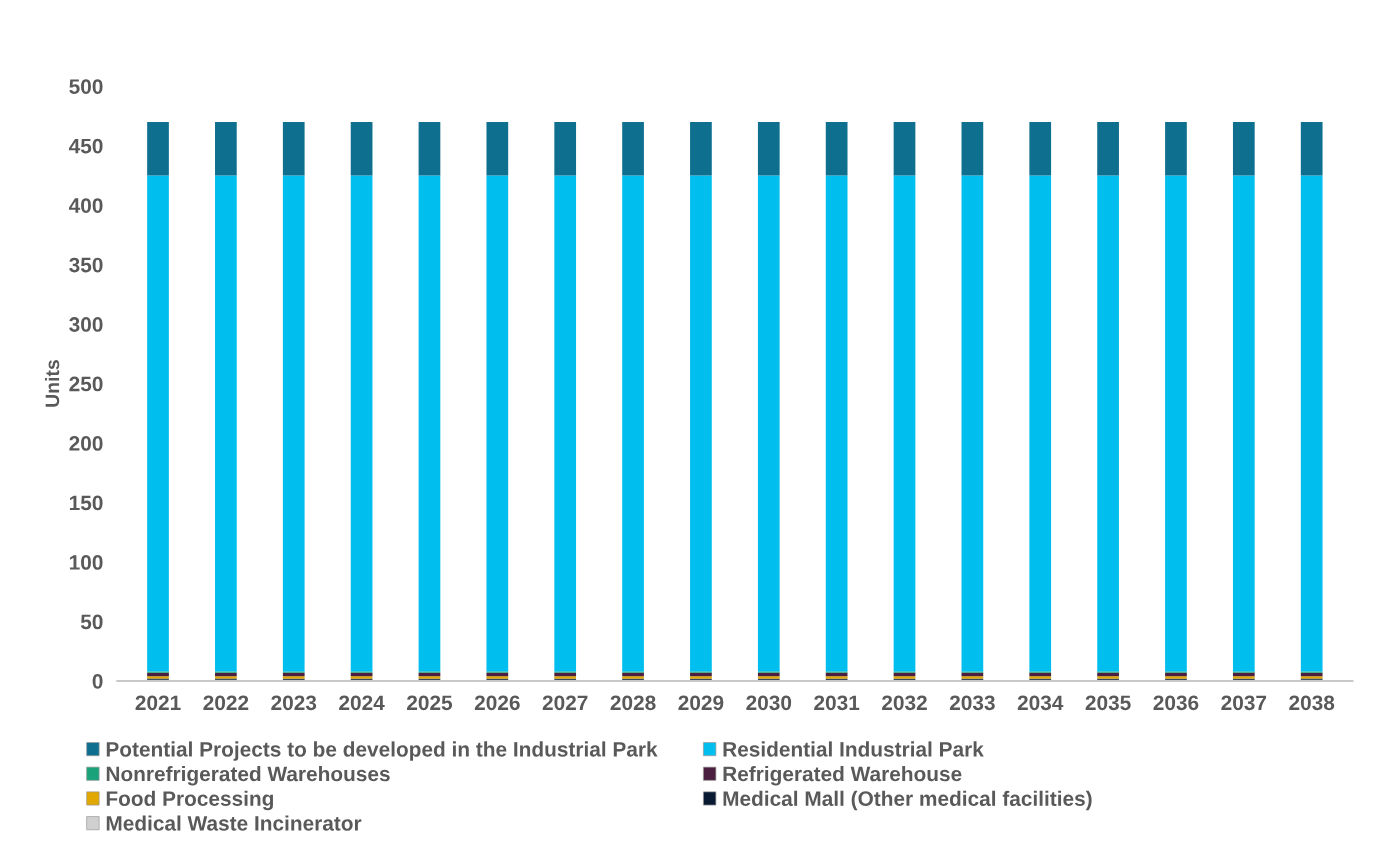 The width and height of the screenshot is (1380, 862). Describe the element at coordinates (86, 443) in the screenshot. I see `y-tick-label: 200` at that location.